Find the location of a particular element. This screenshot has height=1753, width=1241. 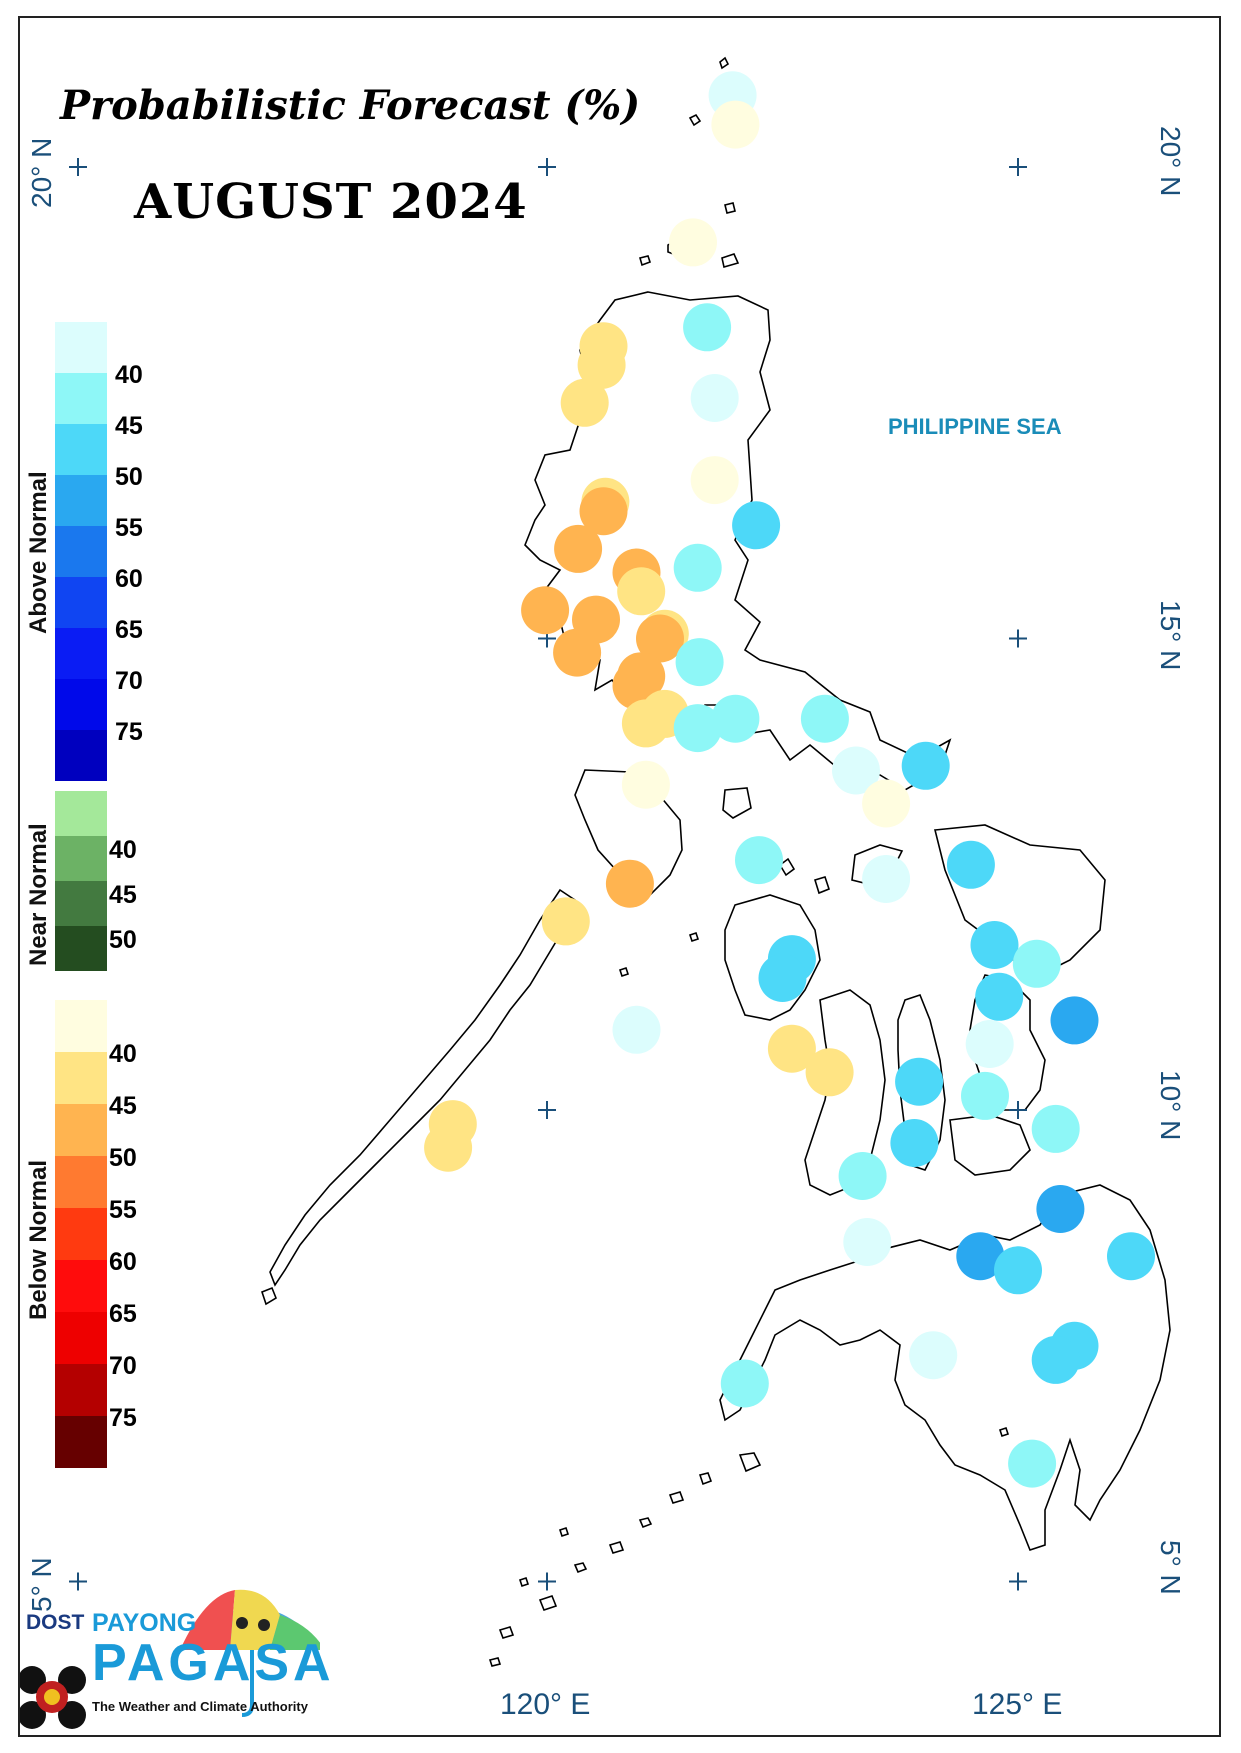

legend-above-normal: Above Normal 40 45 50 55 60 65 70 75 is located at coordinates (100, 552).